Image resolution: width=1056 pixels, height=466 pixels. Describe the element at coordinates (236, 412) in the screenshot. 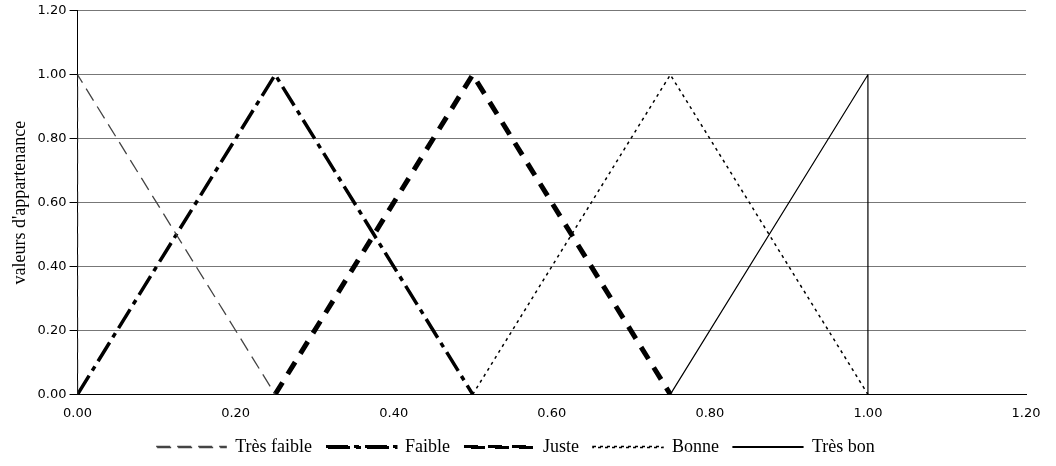

I see `x-tick-label: 0.20` at that location.